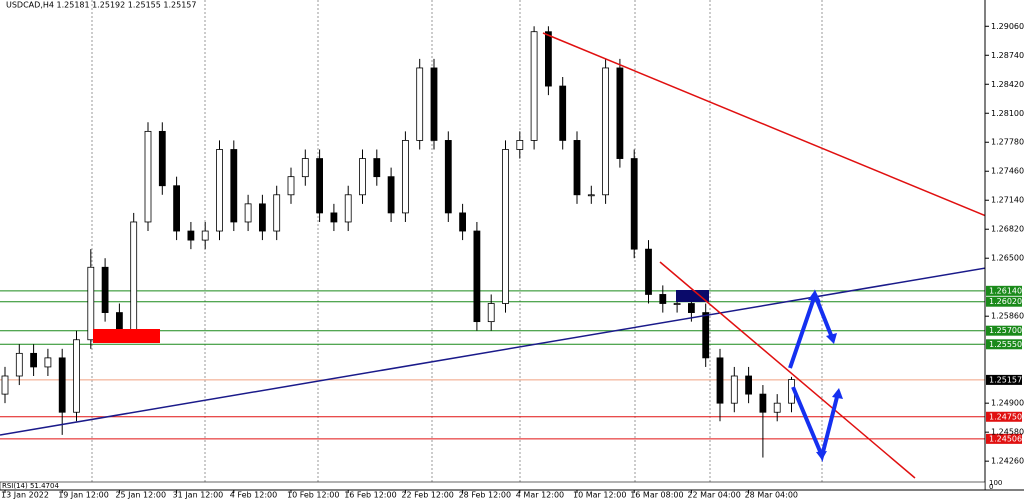 This screenshot has width=1024, height=501. What do you see at coordinates (1007, 461) in the screenshot?
I see `y-tick-label: 1.24260` at bounding box center [1007, 461].